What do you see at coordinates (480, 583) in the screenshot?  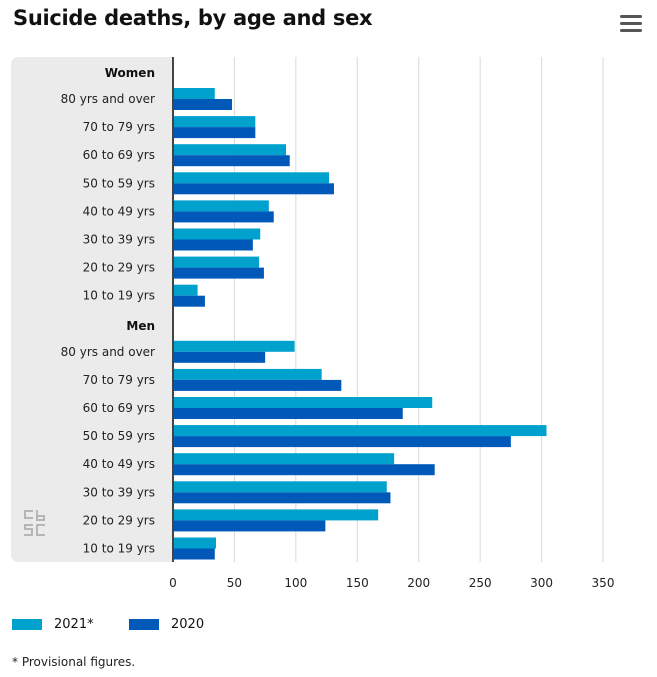 I see `x-tick-label: 250` at bounding box center [480, 583].